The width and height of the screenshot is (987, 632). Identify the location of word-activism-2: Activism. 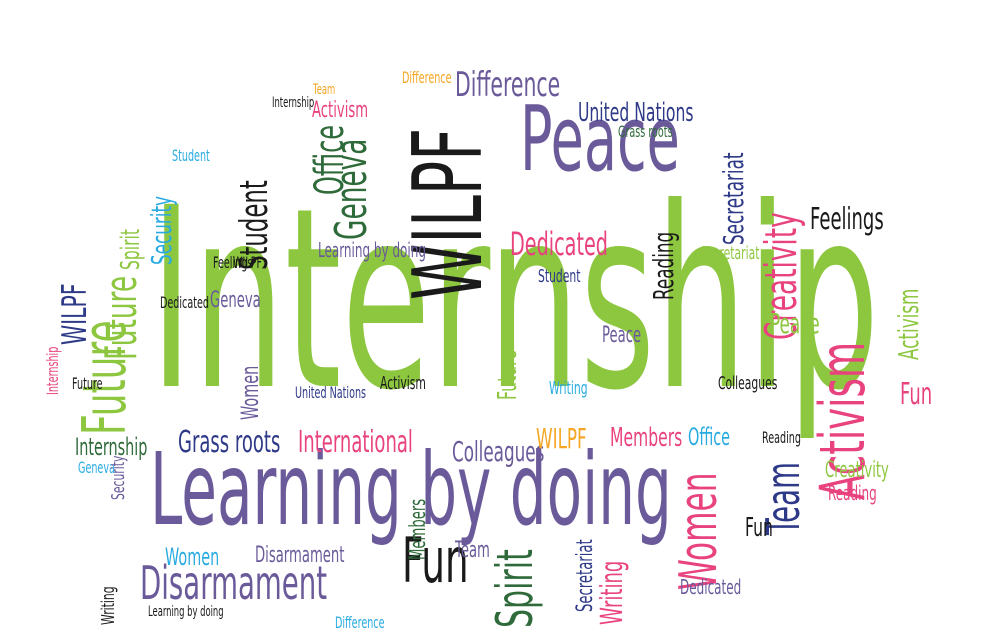
(908, 324).